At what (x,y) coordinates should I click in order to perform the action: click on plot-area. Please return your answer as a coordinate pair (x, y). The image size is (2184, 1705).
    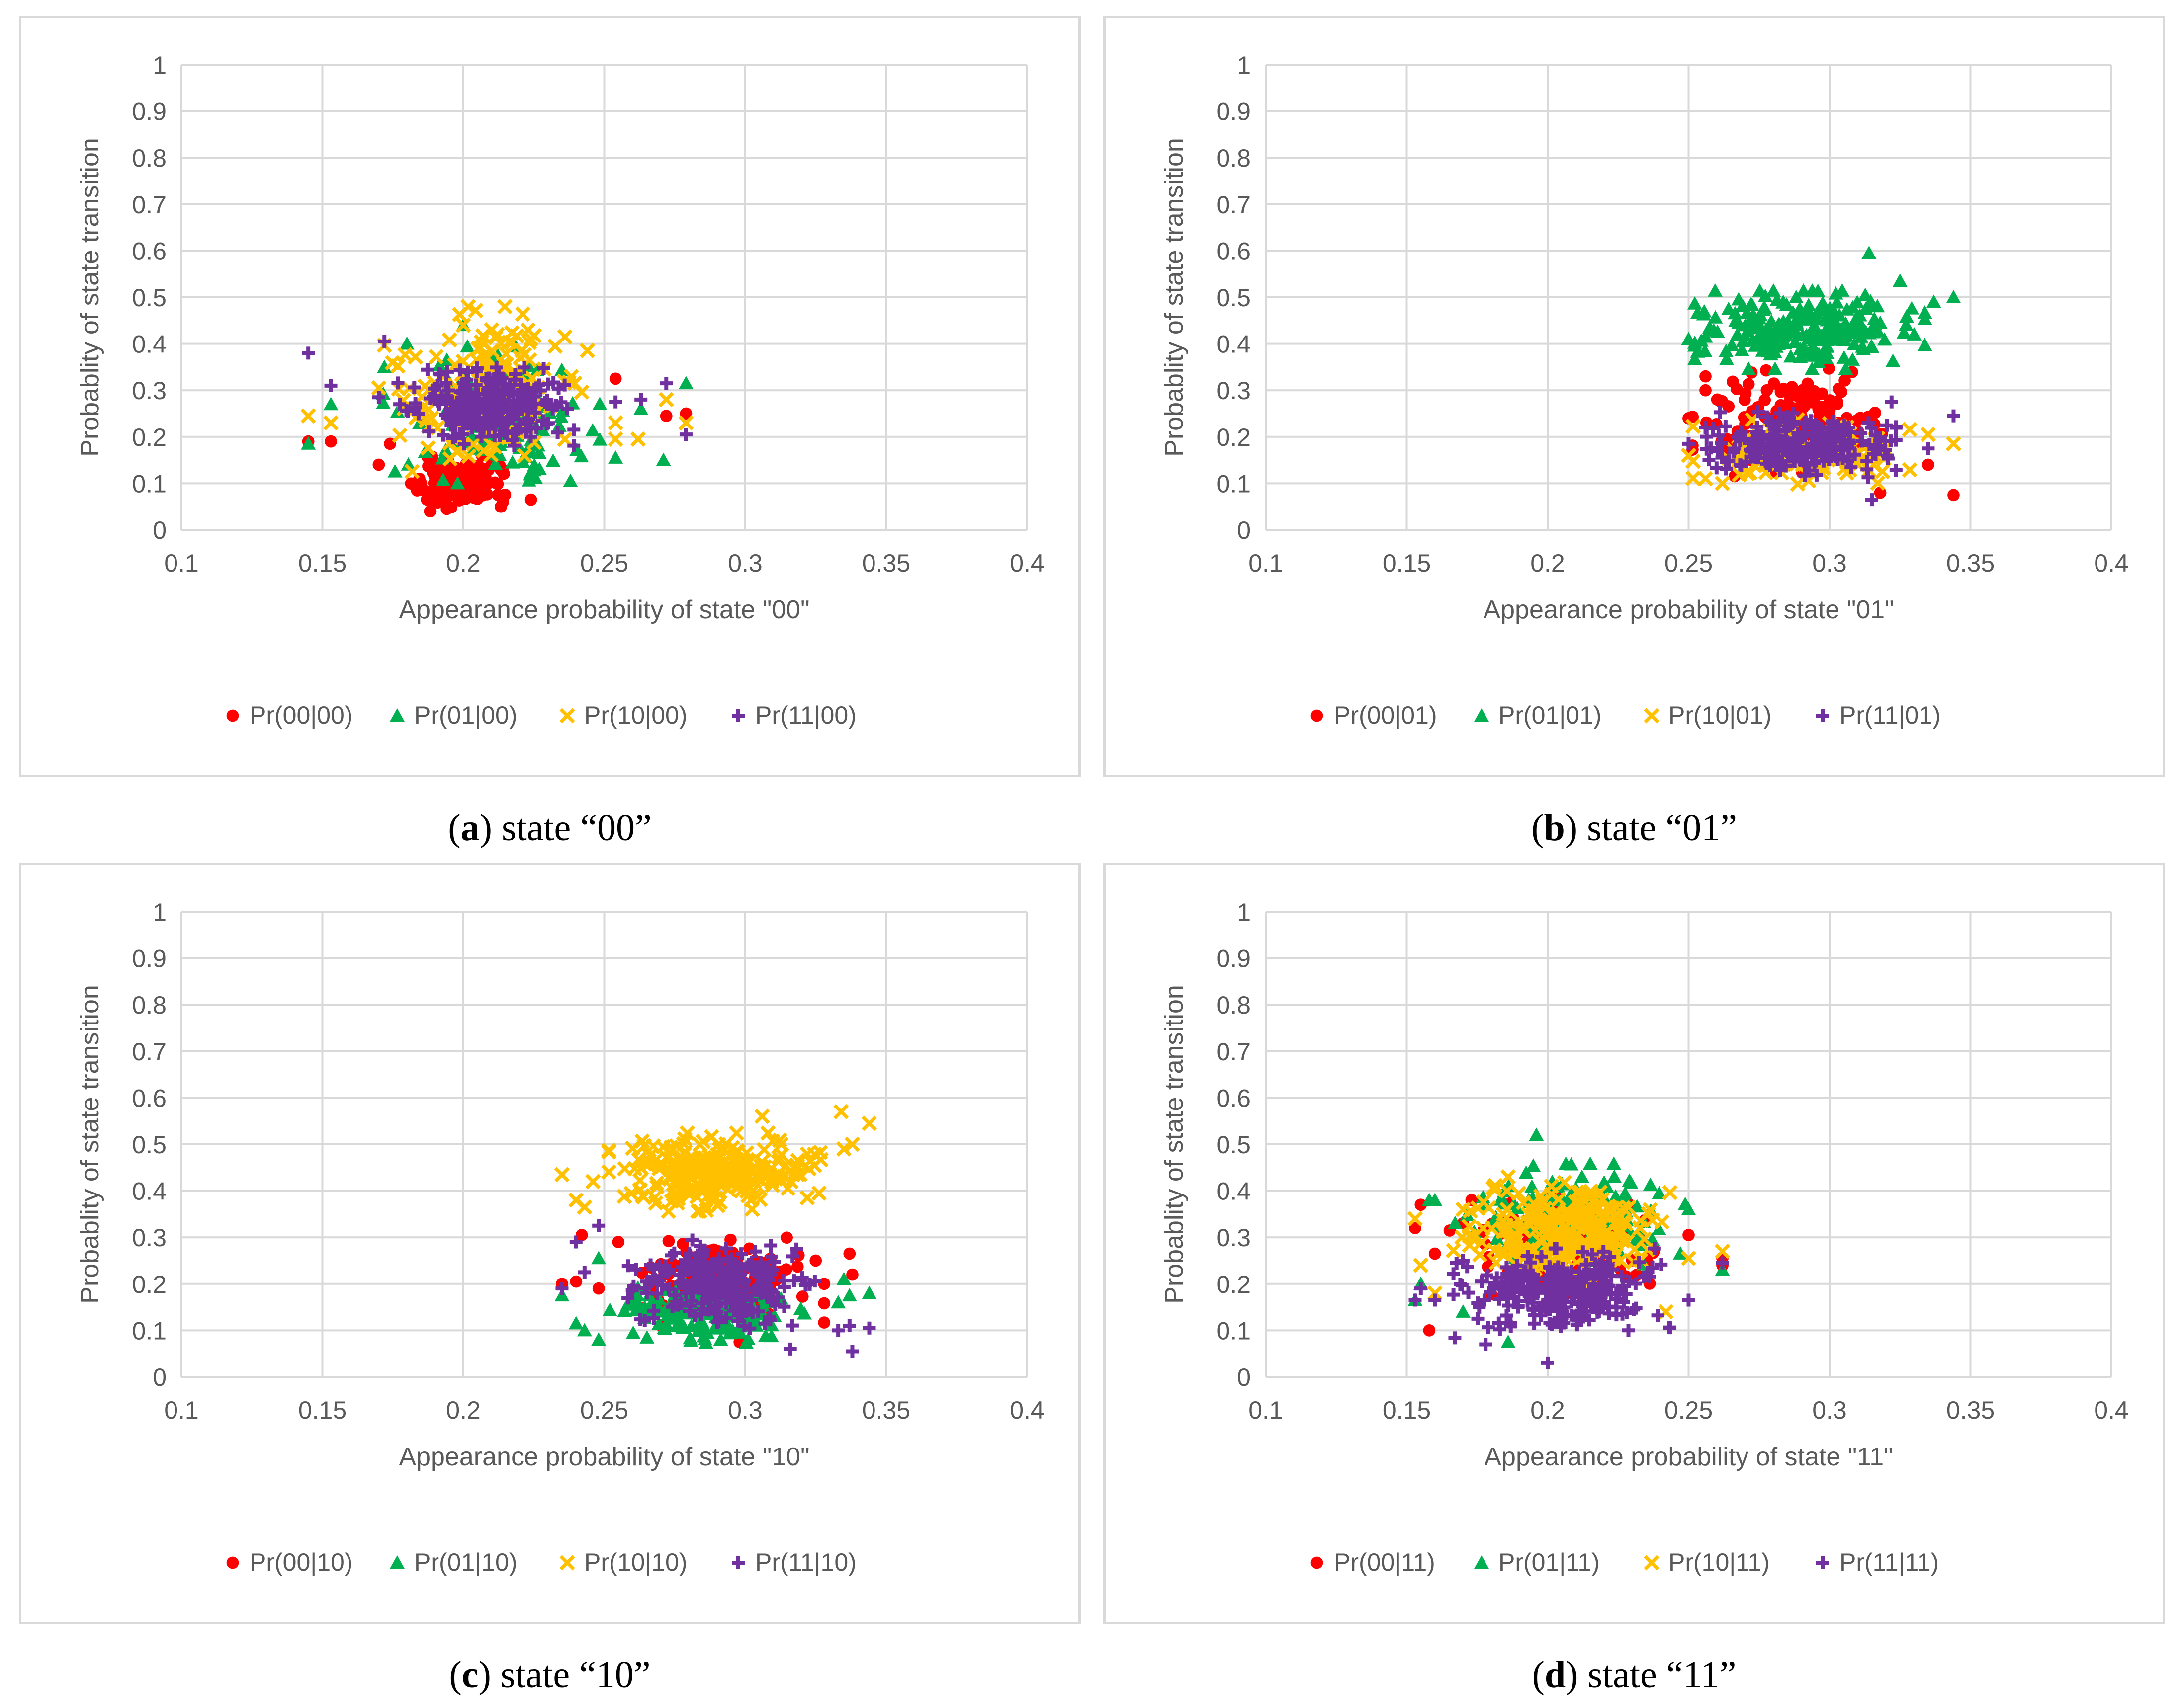
    Looking at the image, I should click on (497, 408).